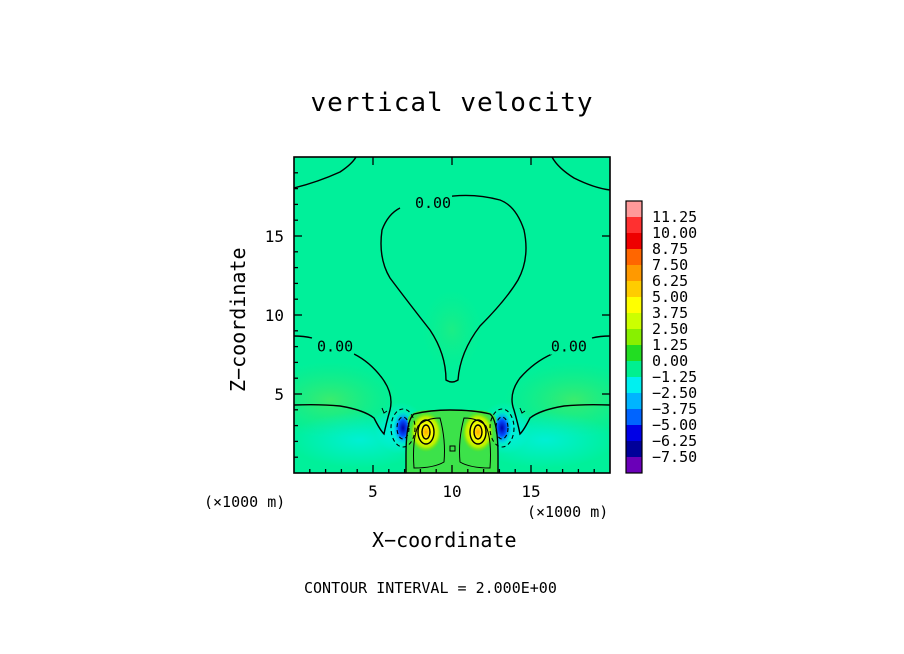 This screenshot has width=904, height=654. I want to click on colorbar-label: −5.00, so click(674, 425).